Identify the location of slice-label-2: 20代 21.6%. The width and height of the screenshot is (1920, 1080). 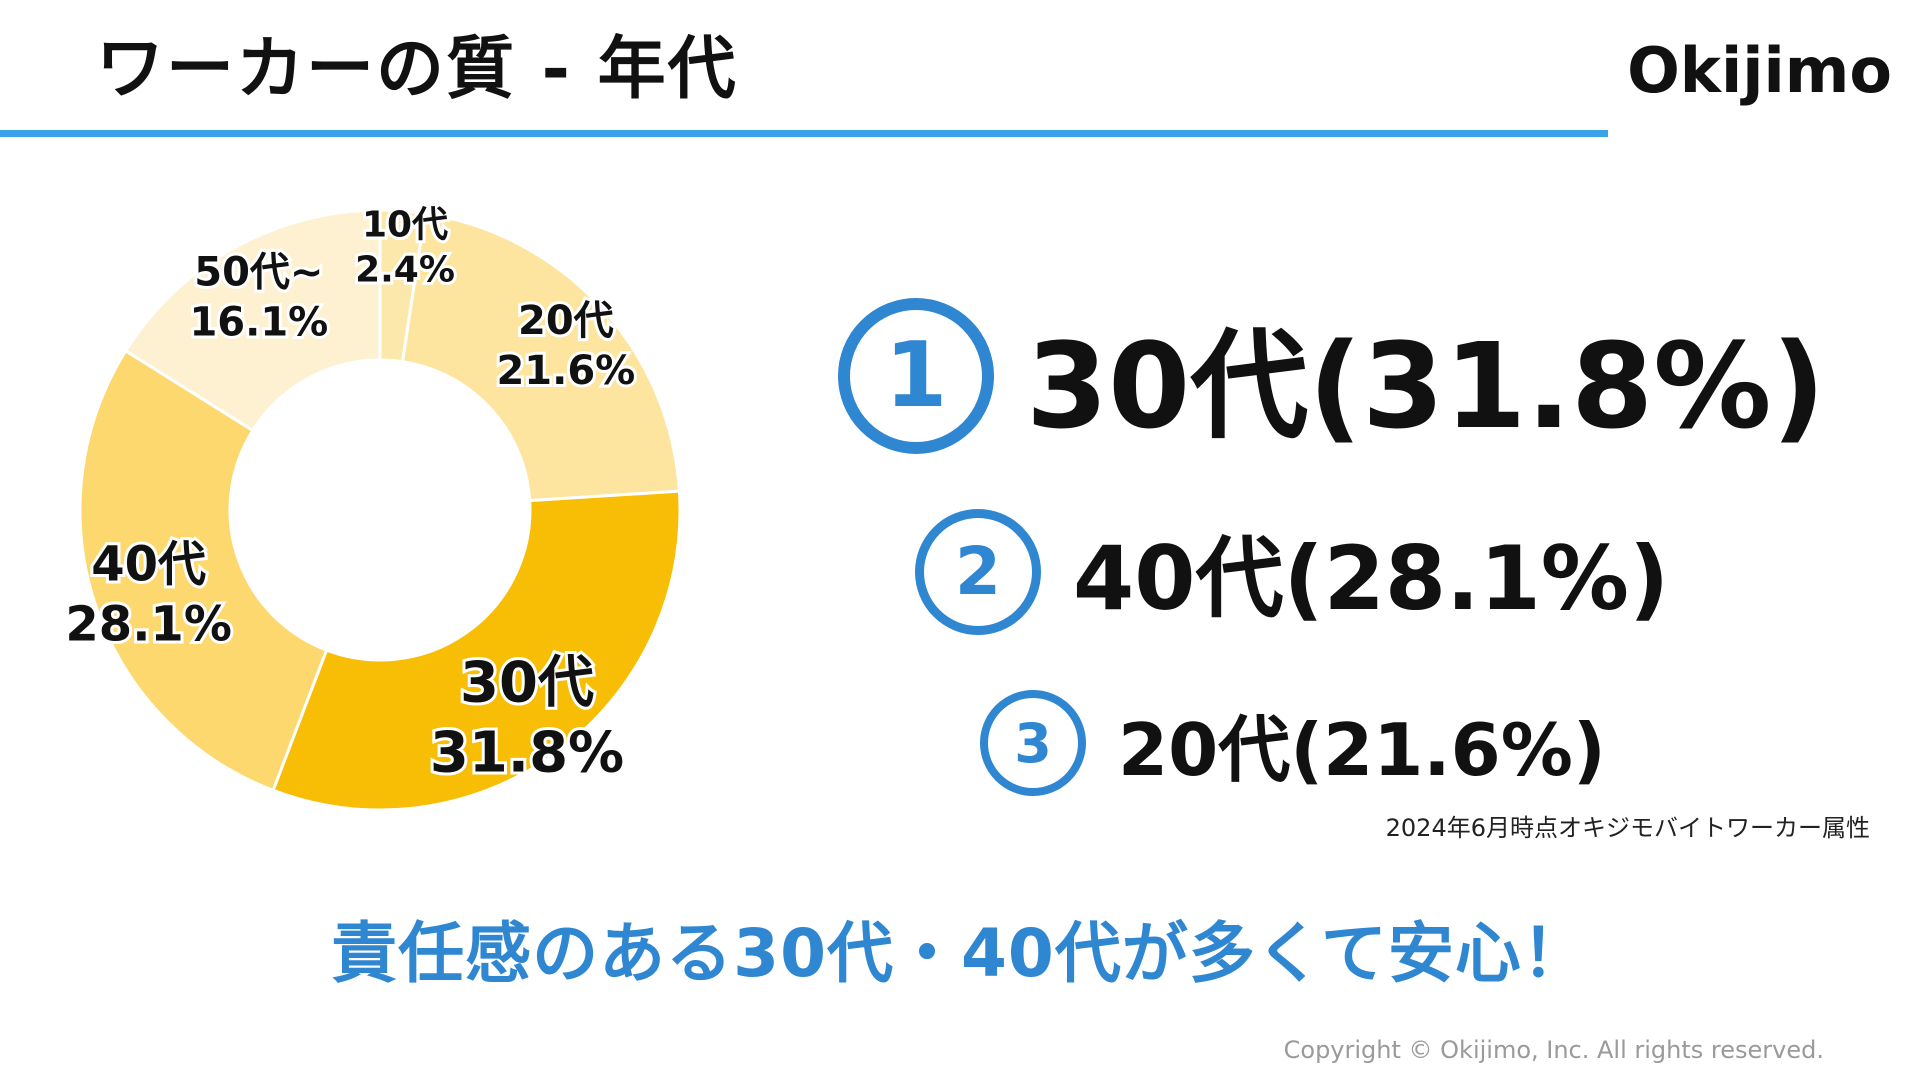
(565, 346).